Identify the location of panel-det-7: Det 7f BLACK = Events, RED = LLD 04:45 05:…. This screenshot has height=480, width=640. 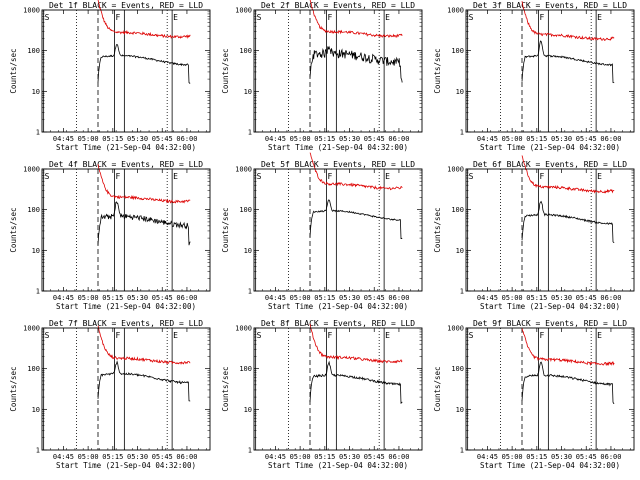
(110, 394).